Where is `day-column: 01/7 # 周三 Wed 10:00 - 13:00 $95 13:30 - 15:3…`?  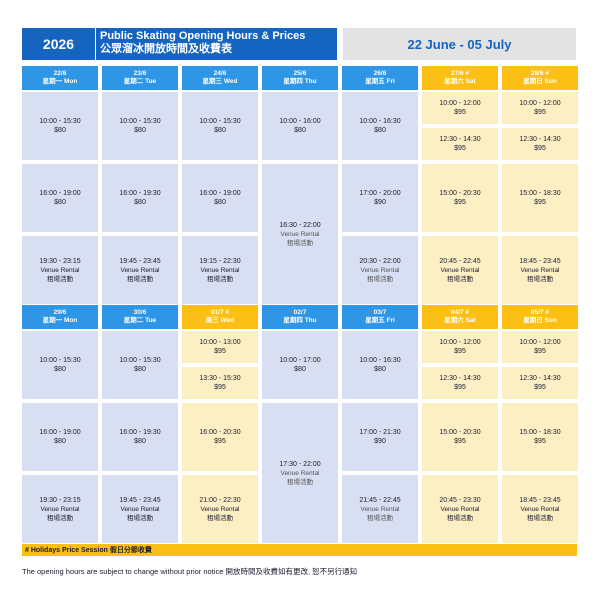
day-column: 01/7 # 周三 Wed 10:00 - 13:00 $95 13:30 - 15:3… is located at coordinates (220, 424).